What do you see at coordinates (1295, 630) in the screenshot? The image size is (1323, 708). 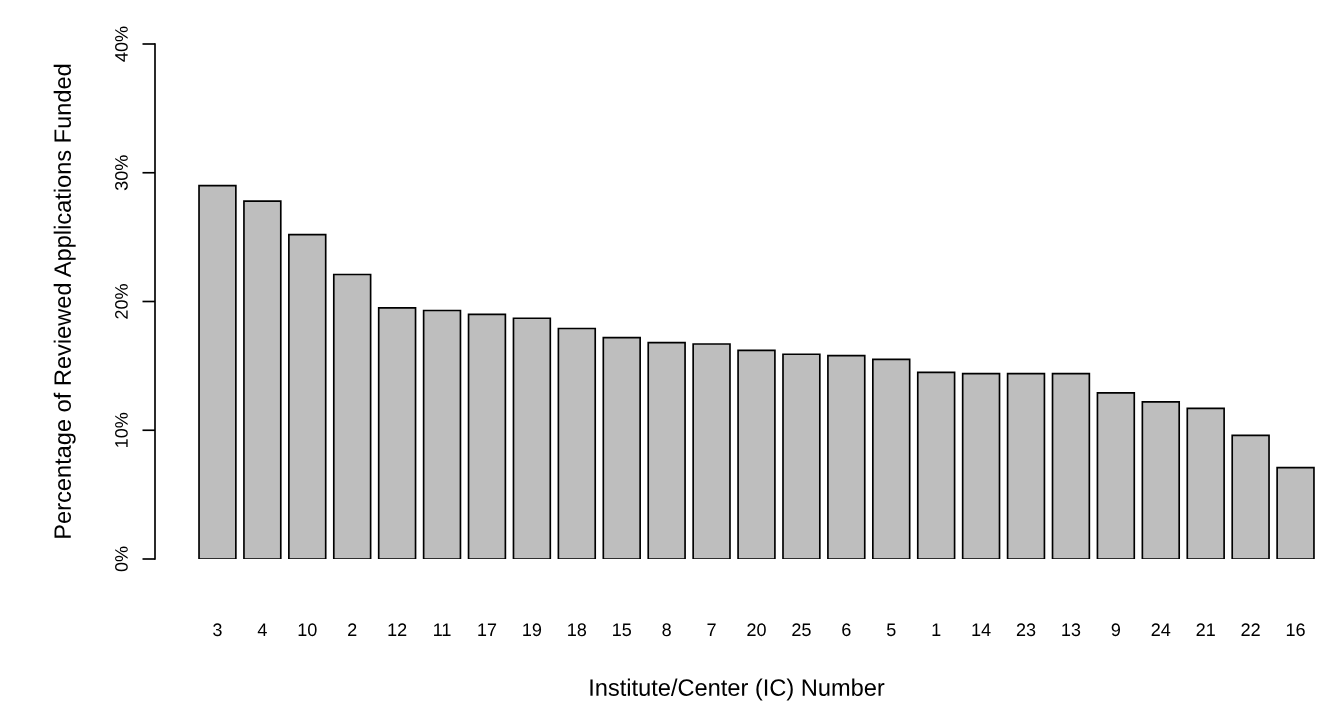 I see `x-tick-label: 16` at bounding box center [1295, 630].